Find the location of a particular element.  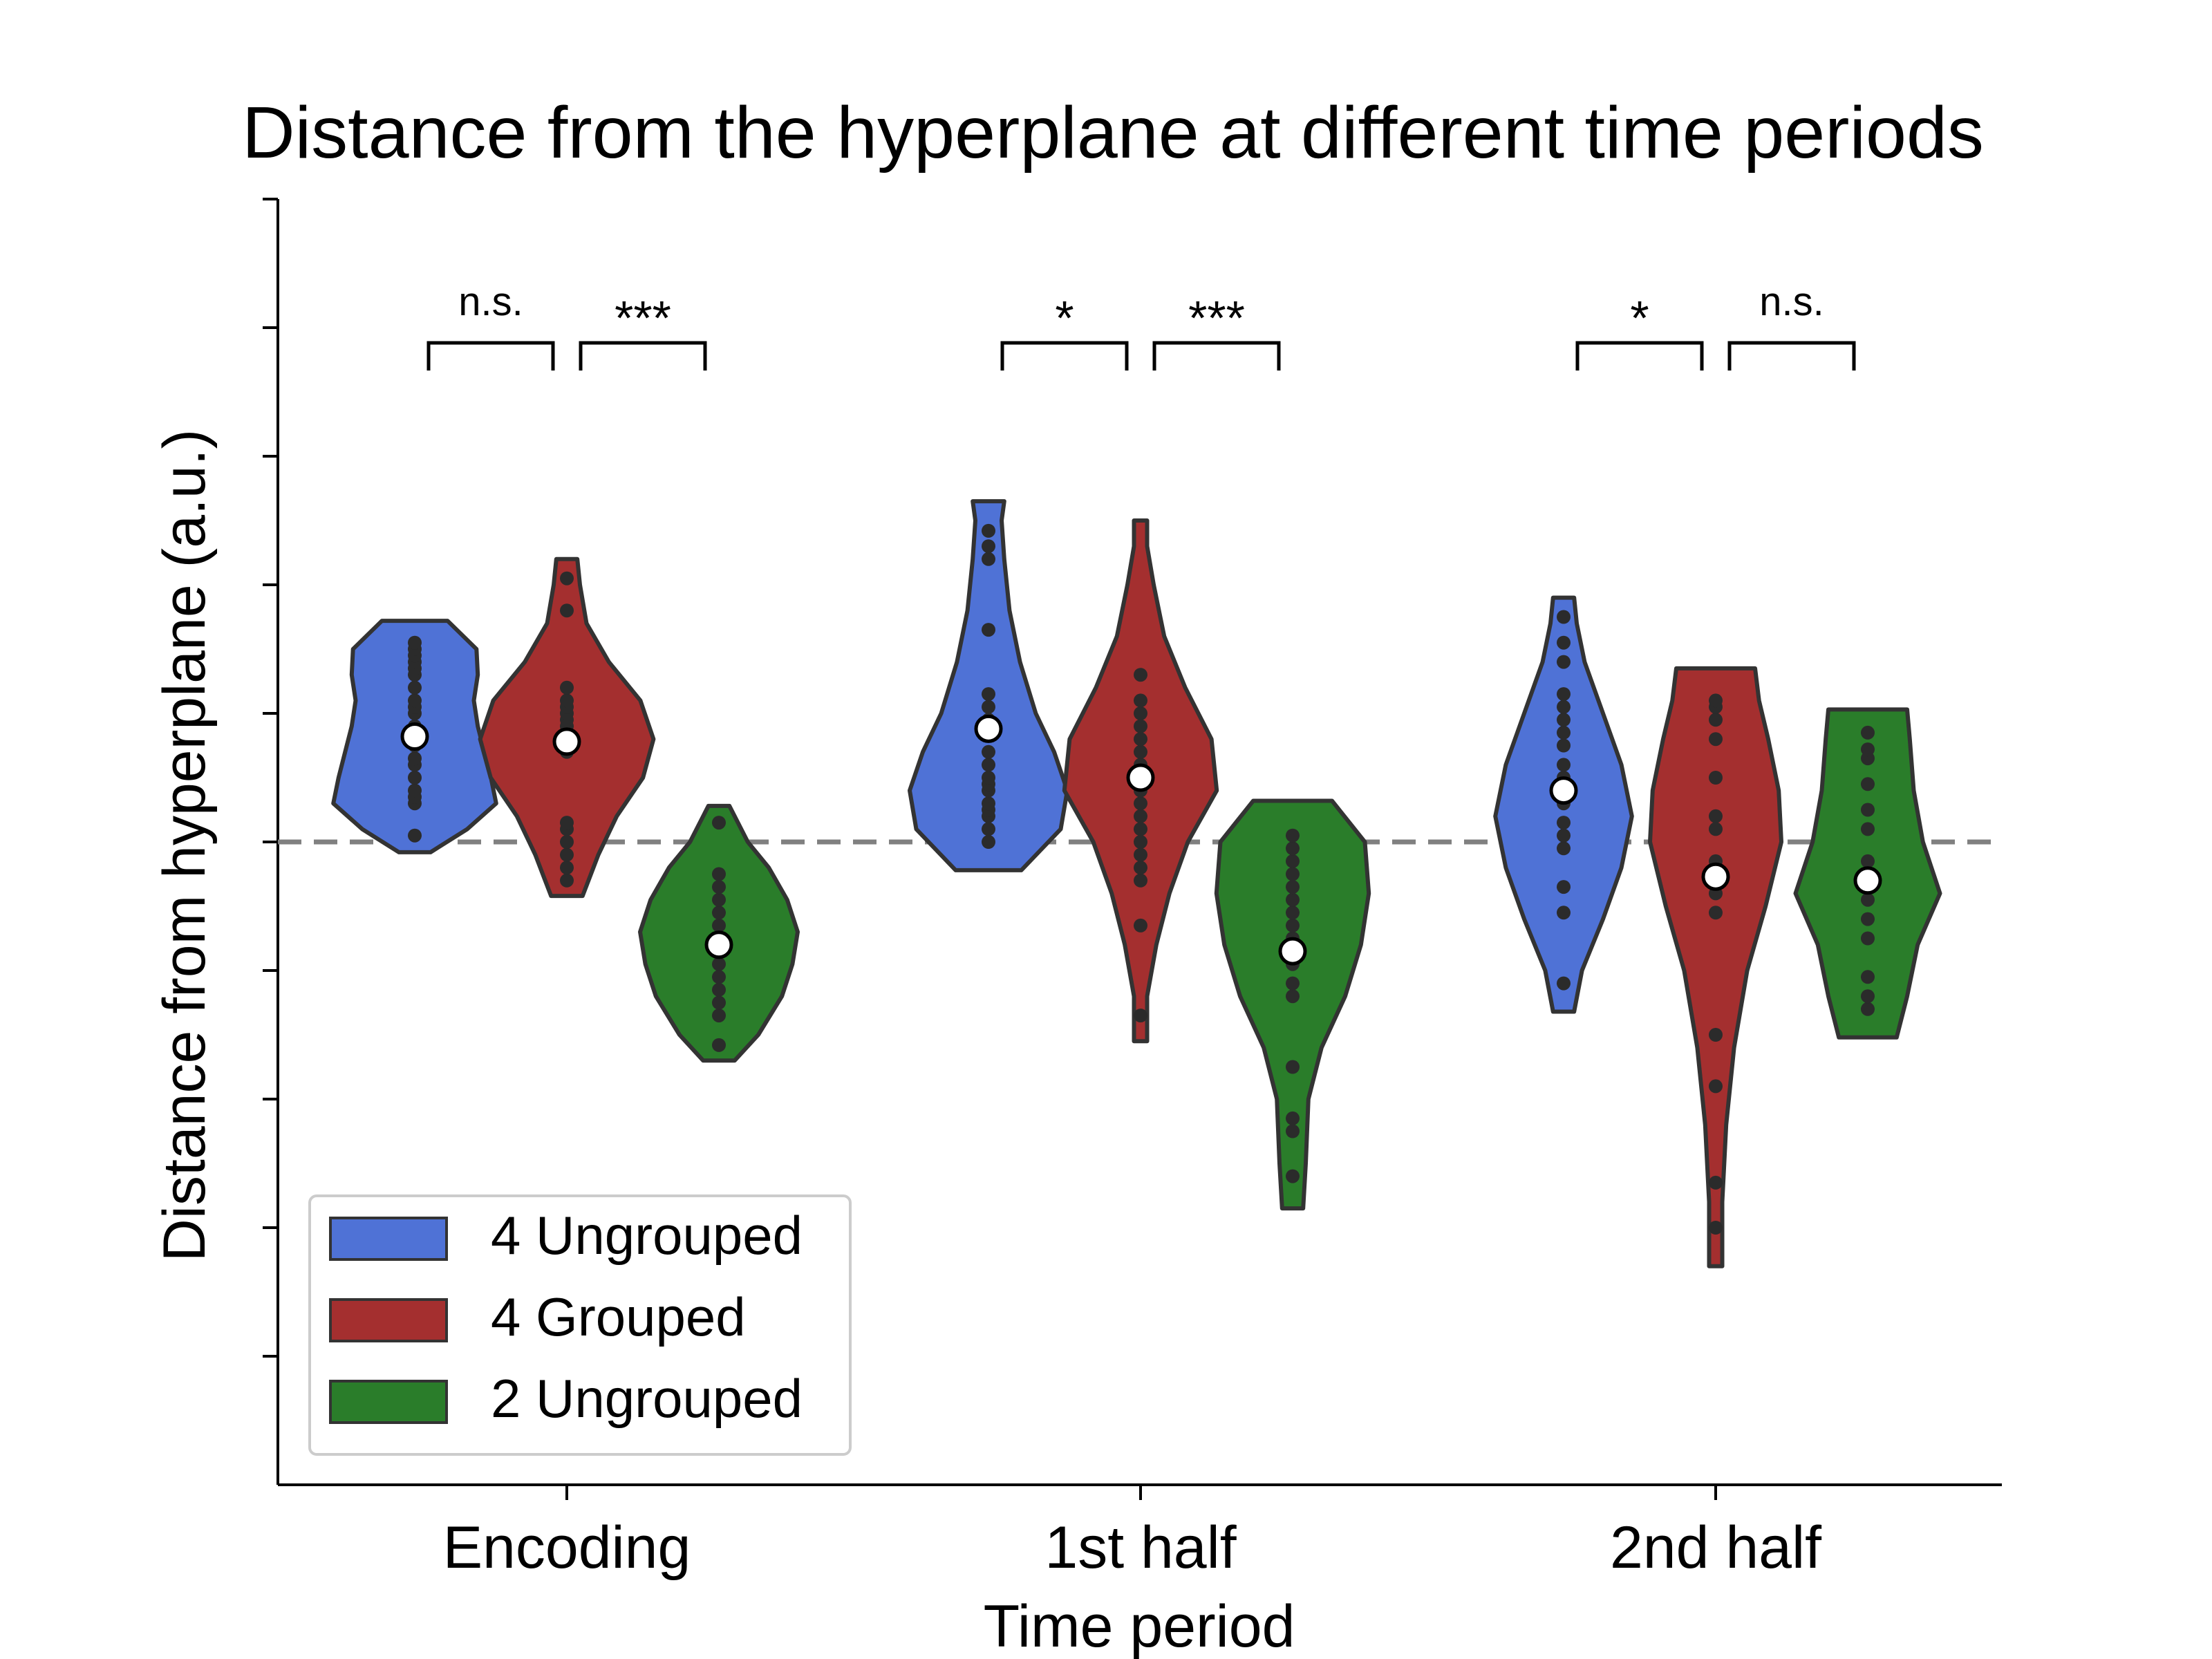

legend-swatch is located at coordinates (388, 1320).